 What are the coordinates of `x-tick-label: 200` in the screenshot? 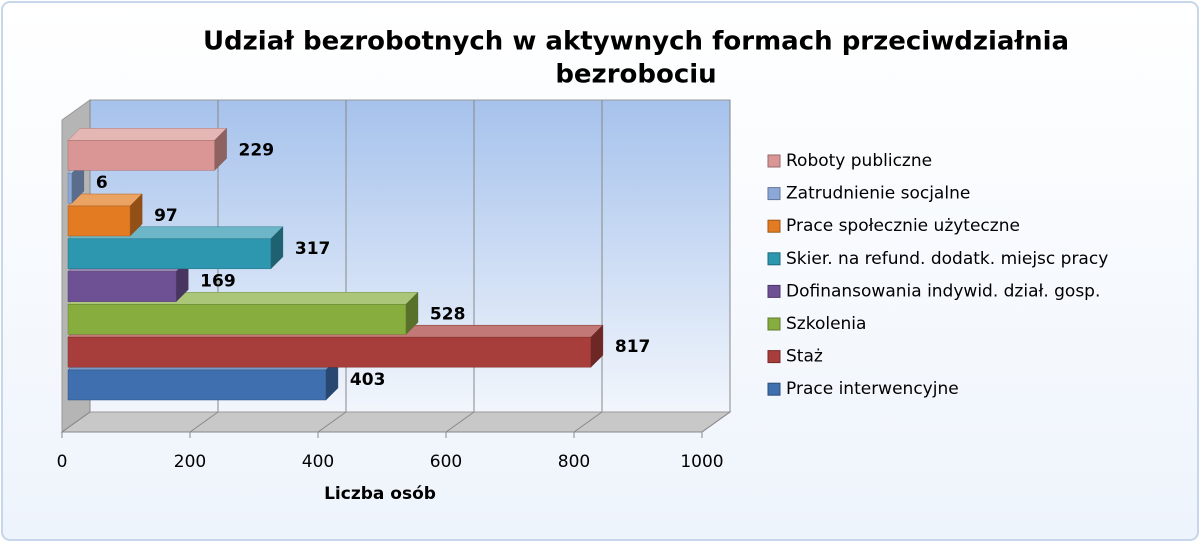 It's located at (190, 462).